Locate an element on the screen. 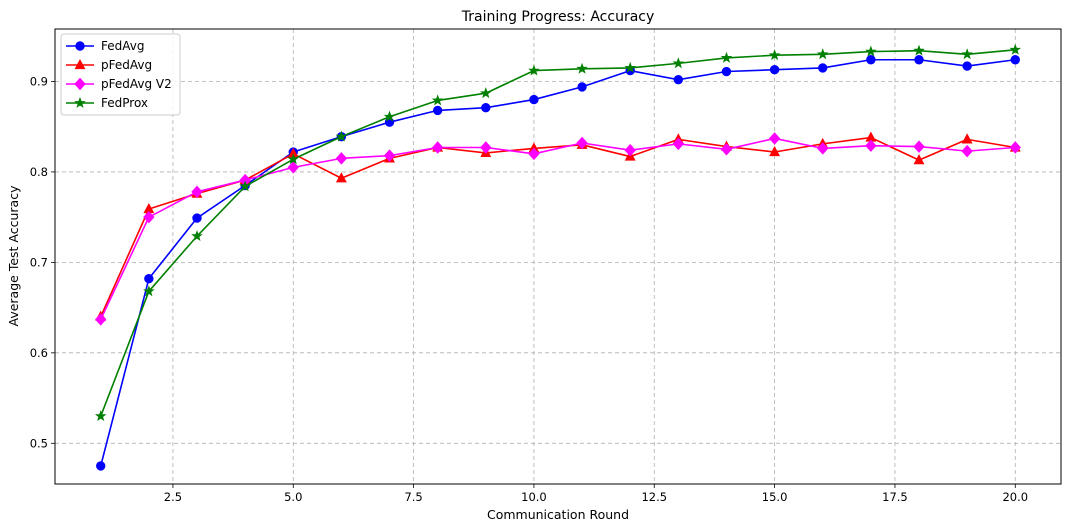 Image resolution: width=1067 pixels, height=527 pixels. x-tick-label: 17.5 is located at coordinates (895, 497).